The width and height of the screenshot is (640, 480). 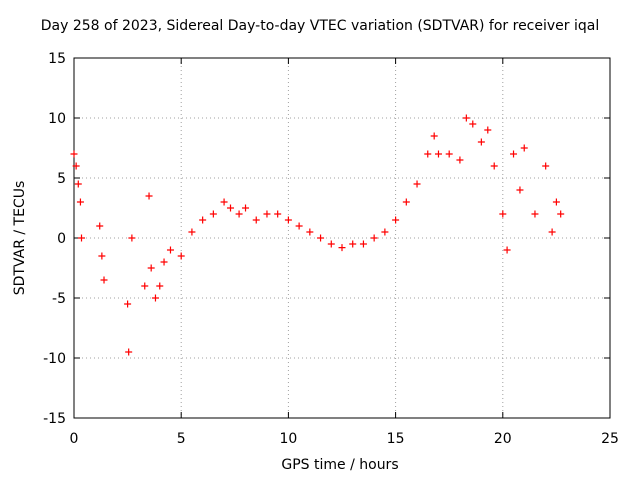 What do you see at coordinates (61, 179) in the screenshot?
I see `y-tick-label: 5` at bounding box center [61, 179].